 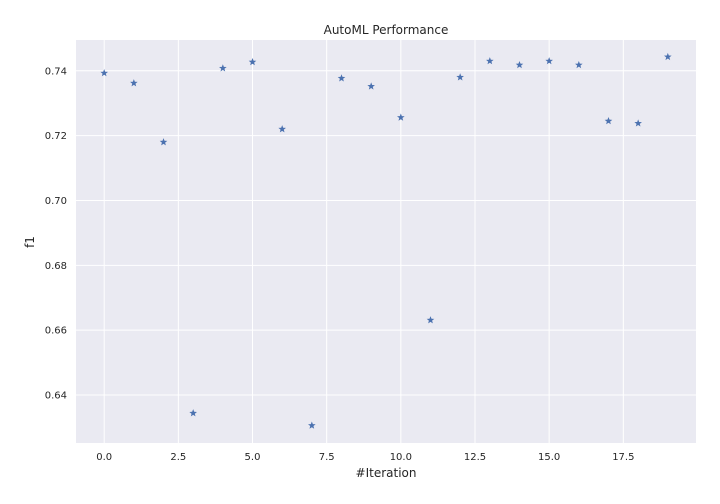 What do you see at coordinates (104, 457) in the screenshot?
I see `x-tick-label: 0.0` at bounding box center [104, 457].